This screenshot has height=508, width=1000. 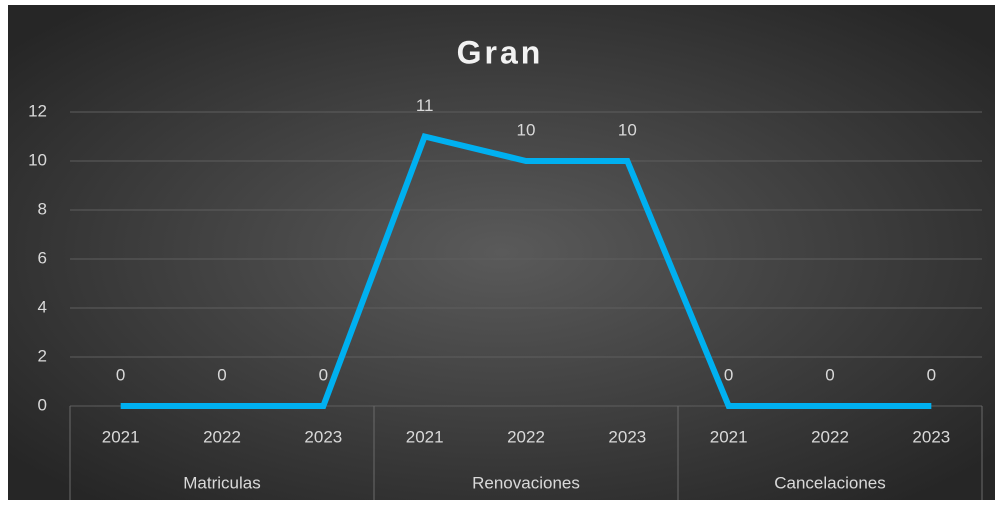 I want to click on chart-title: Gran, so click(x=500, y=52).